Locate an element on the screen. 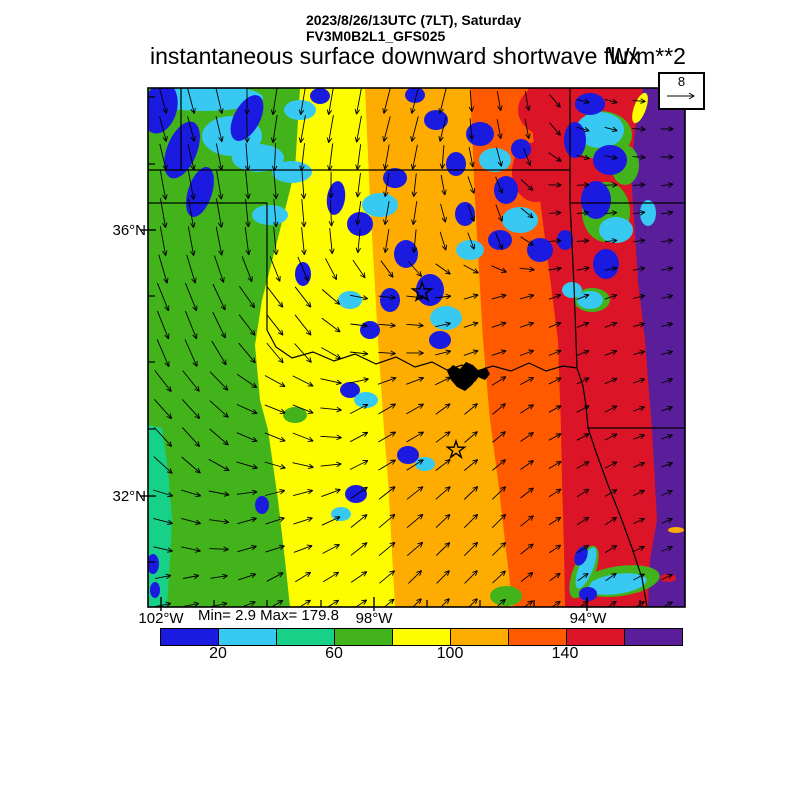 This screenshot has width=800, height=800. lon-label-94w: 94°W is located at coordinates (588, 618).